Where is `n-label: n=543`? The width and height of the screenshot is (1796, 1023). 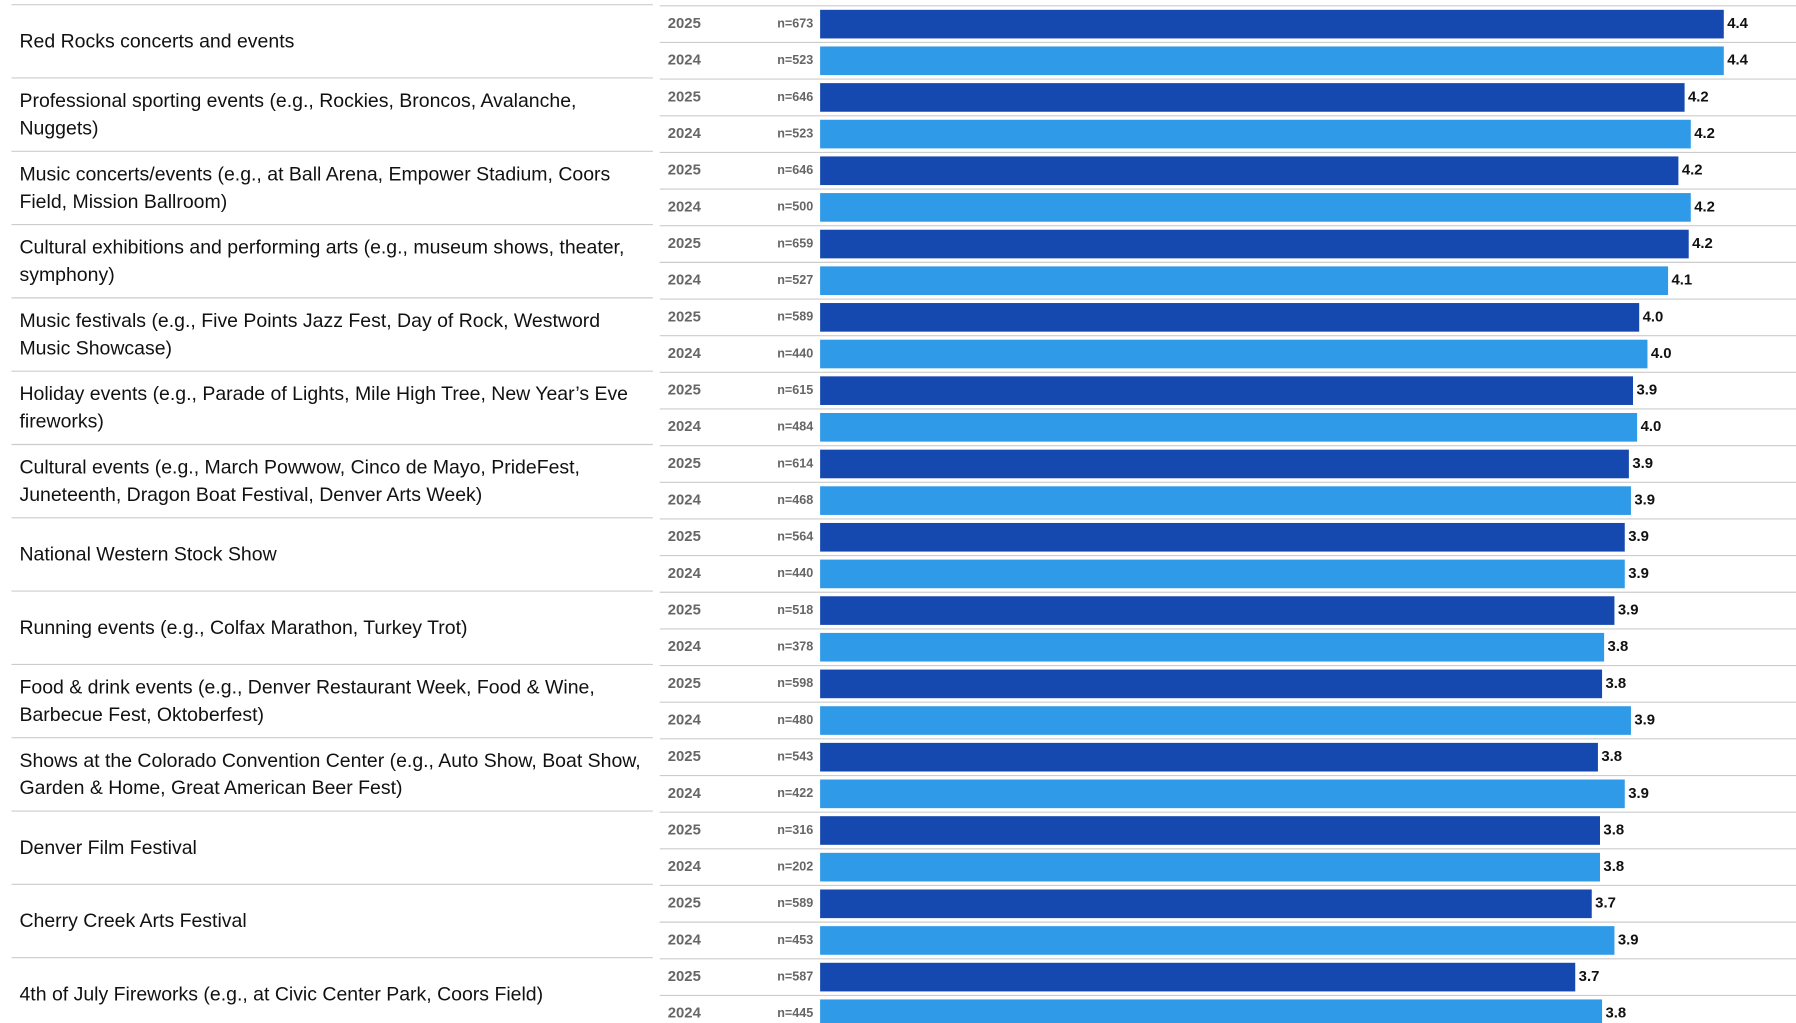
n-label: n=543 is located at coordinates (795, 757).